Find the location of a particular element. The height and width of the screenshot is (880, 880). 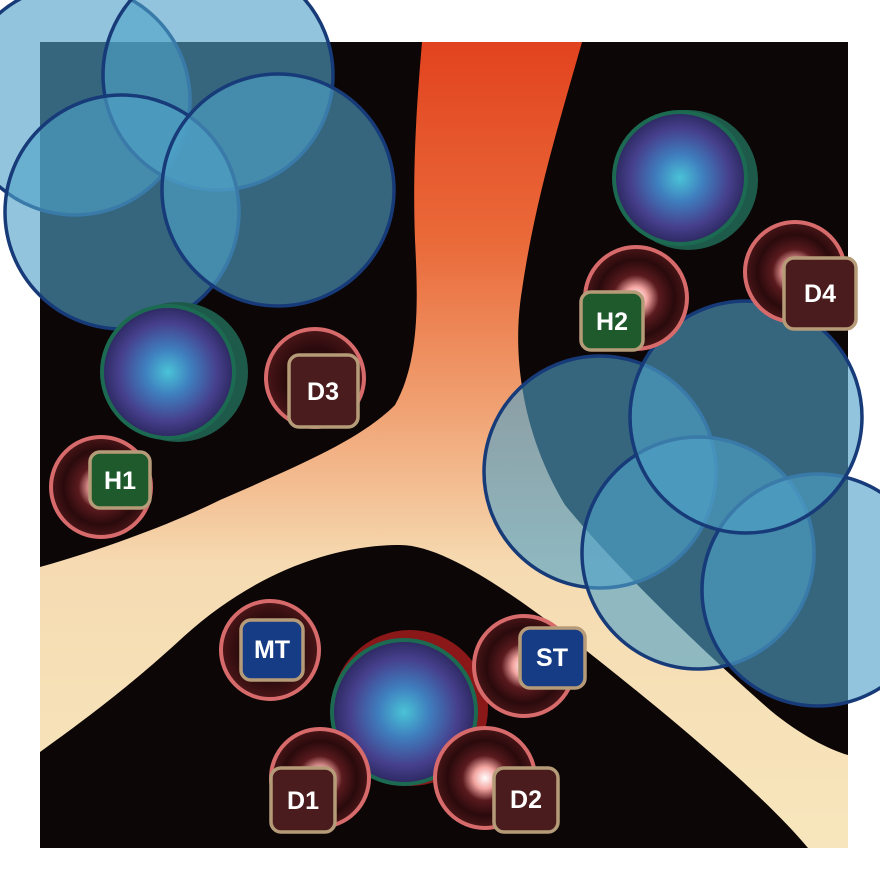

badge-st: ST is located at coordinates (552, 658).